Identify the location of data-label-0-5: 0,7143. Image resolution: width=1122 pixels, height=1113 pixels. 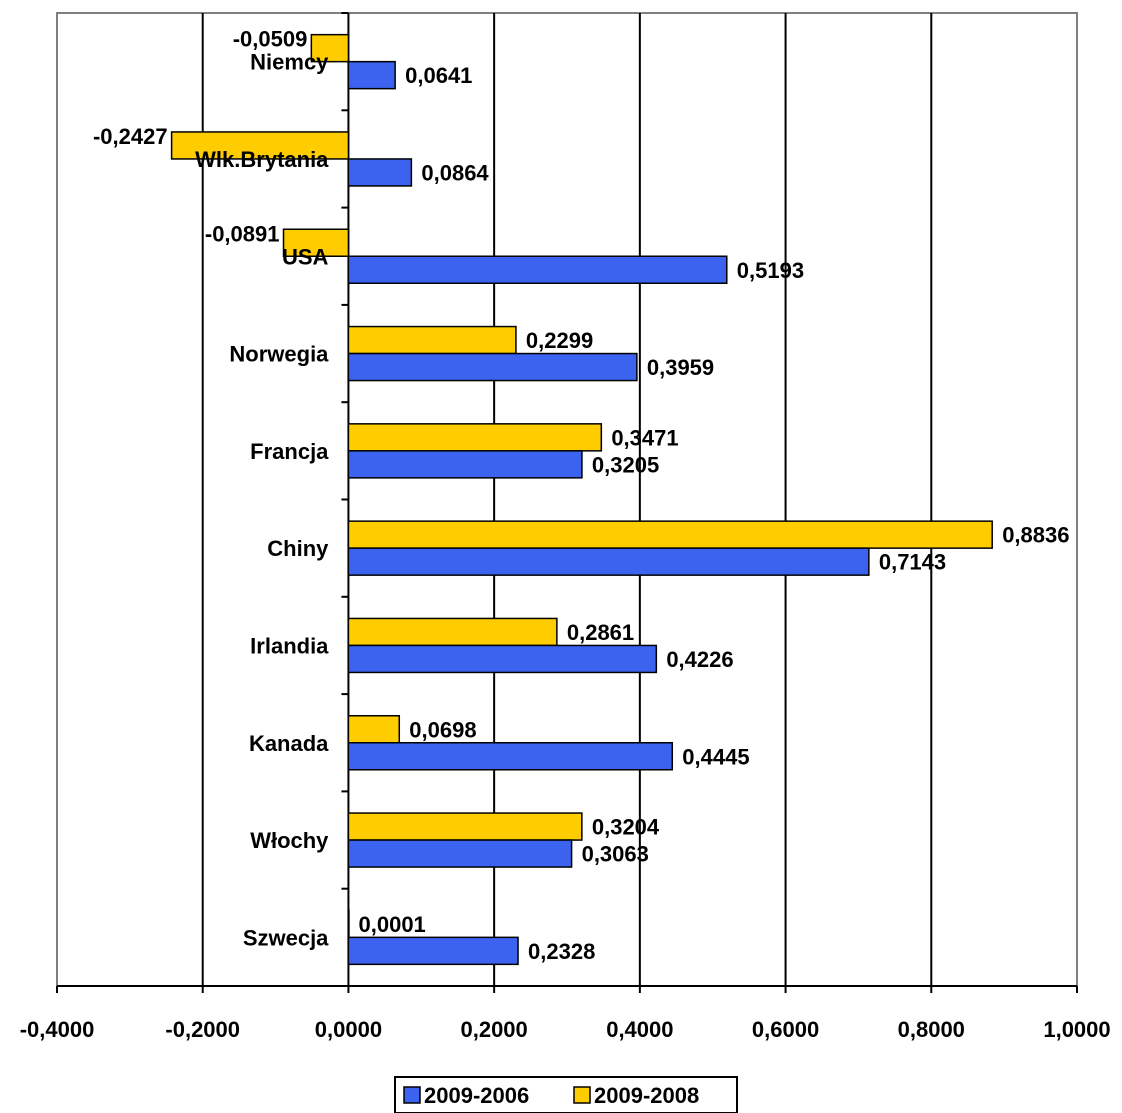
(912, 562).